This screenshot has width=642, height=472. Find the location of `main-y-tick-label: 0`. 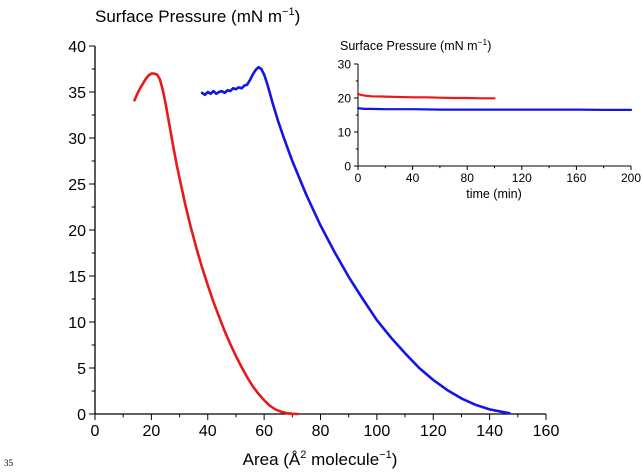

main-y-tick-label: 0 is located at coordinates (81, 415).